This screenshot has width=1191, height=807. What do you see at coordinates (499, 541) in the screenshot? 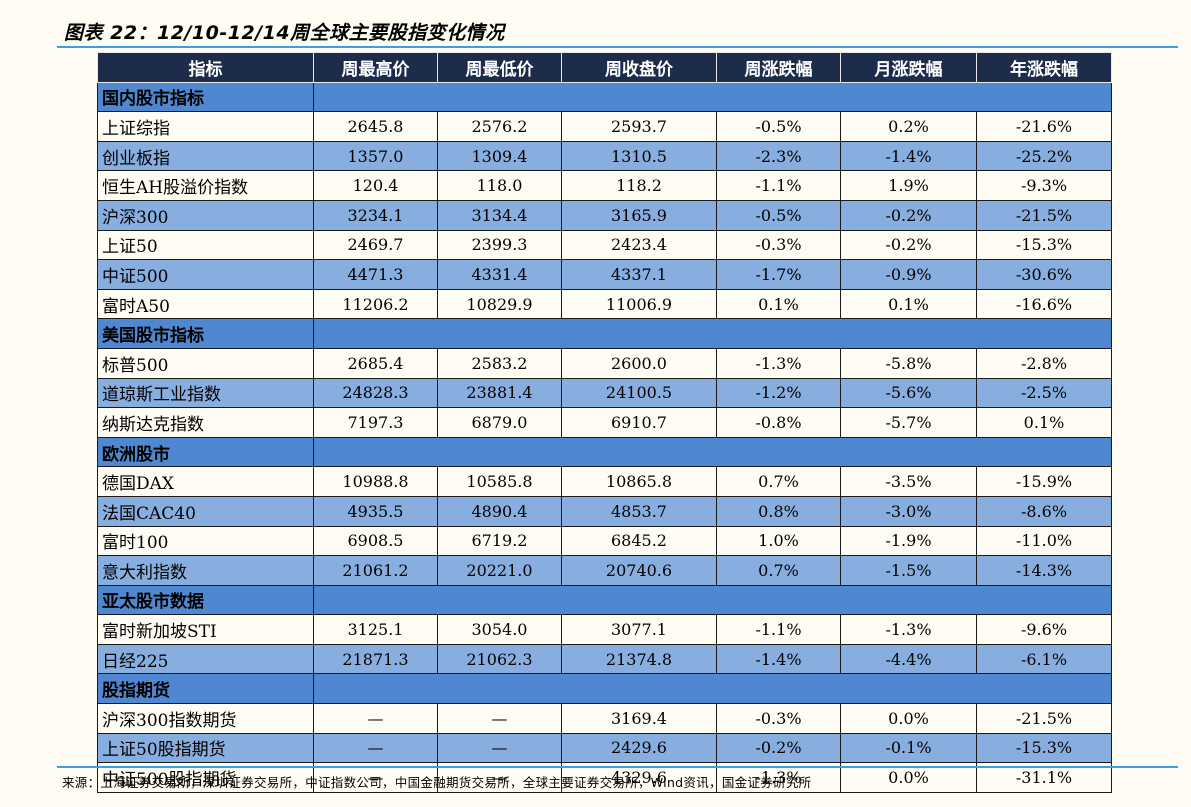
I see `value-cell: 6719.2` at bounding box center [499, 541].